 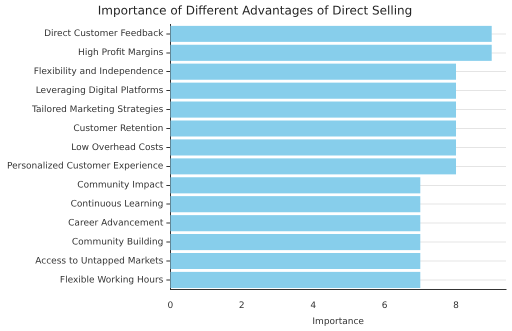 I want to click on y-tick-label: Community Building, so click(x=118, y=242).